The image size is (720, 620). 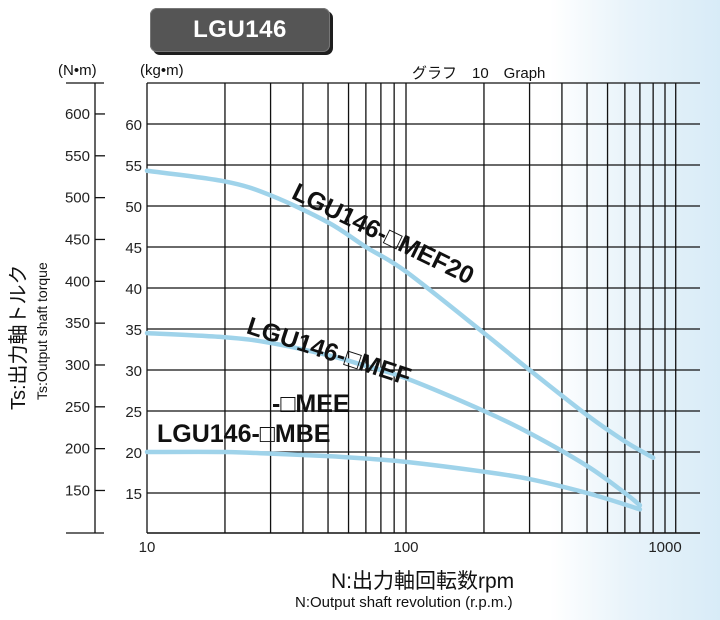 I want to click on svg-text: 600, so click(x=77, y=114).